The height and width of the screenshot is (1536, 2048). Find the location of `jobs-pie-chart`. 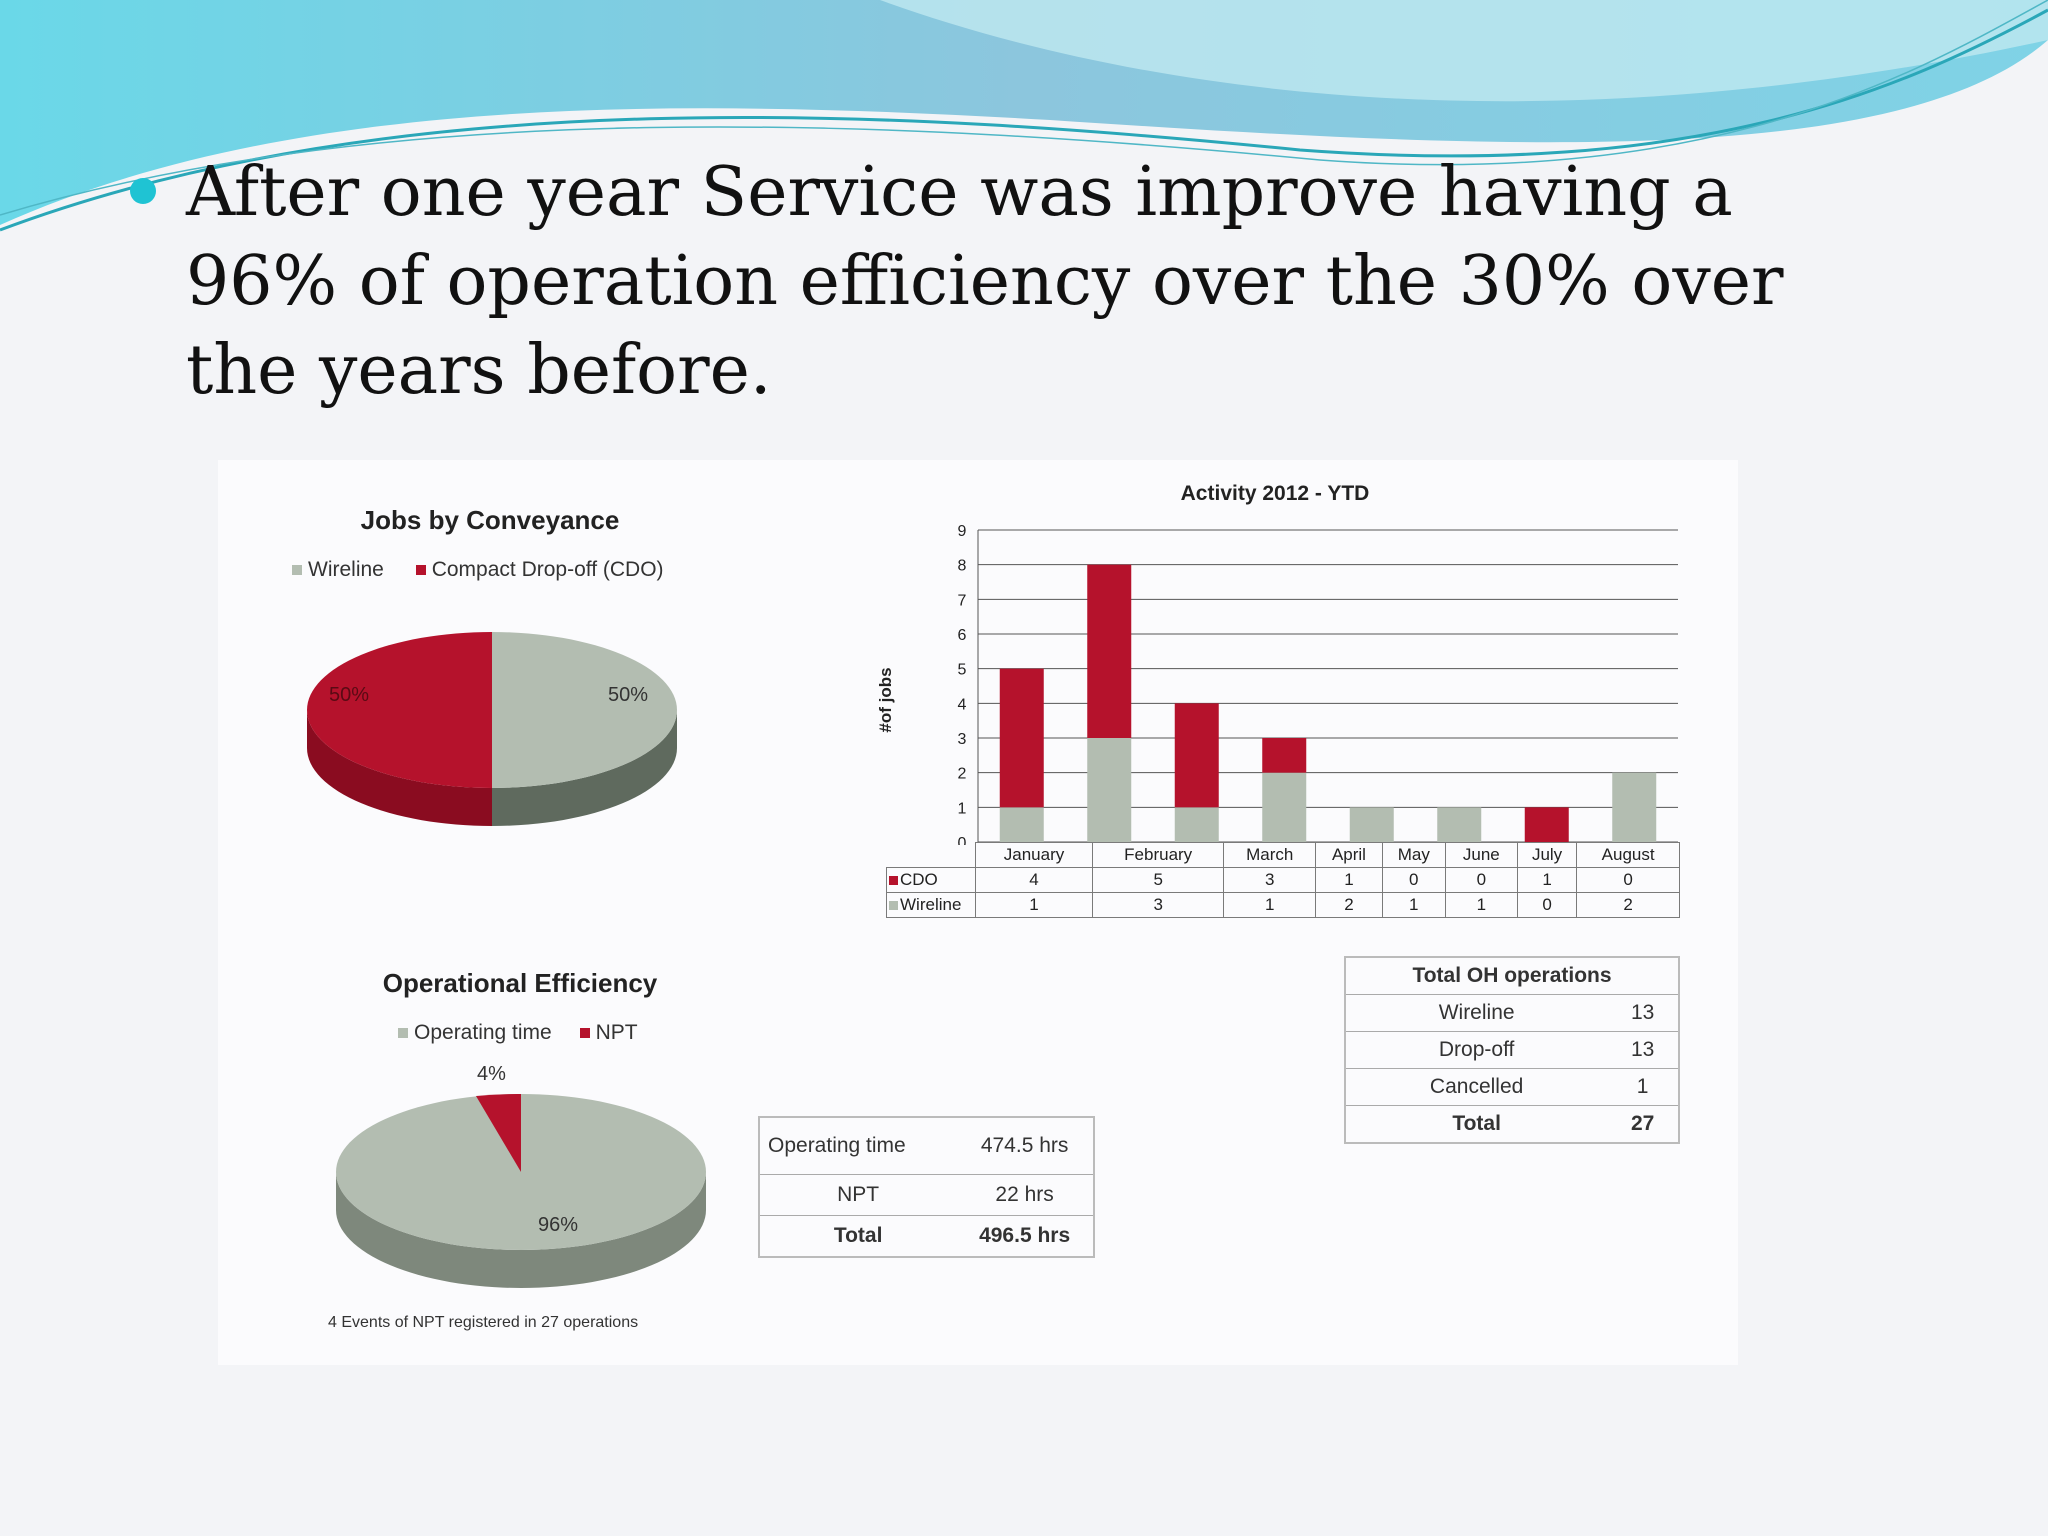

jobs-pie-chart is located at coordinates (492, 729).